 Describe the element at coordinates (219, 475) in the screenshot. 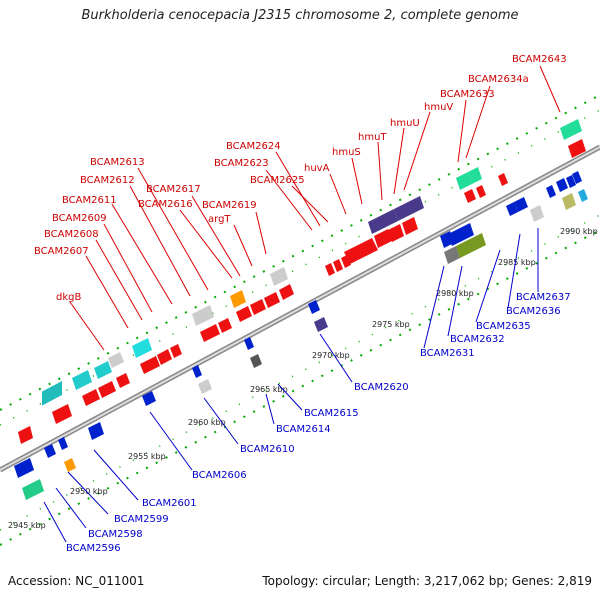

I see `gene-label: BCAM2606` at that location.